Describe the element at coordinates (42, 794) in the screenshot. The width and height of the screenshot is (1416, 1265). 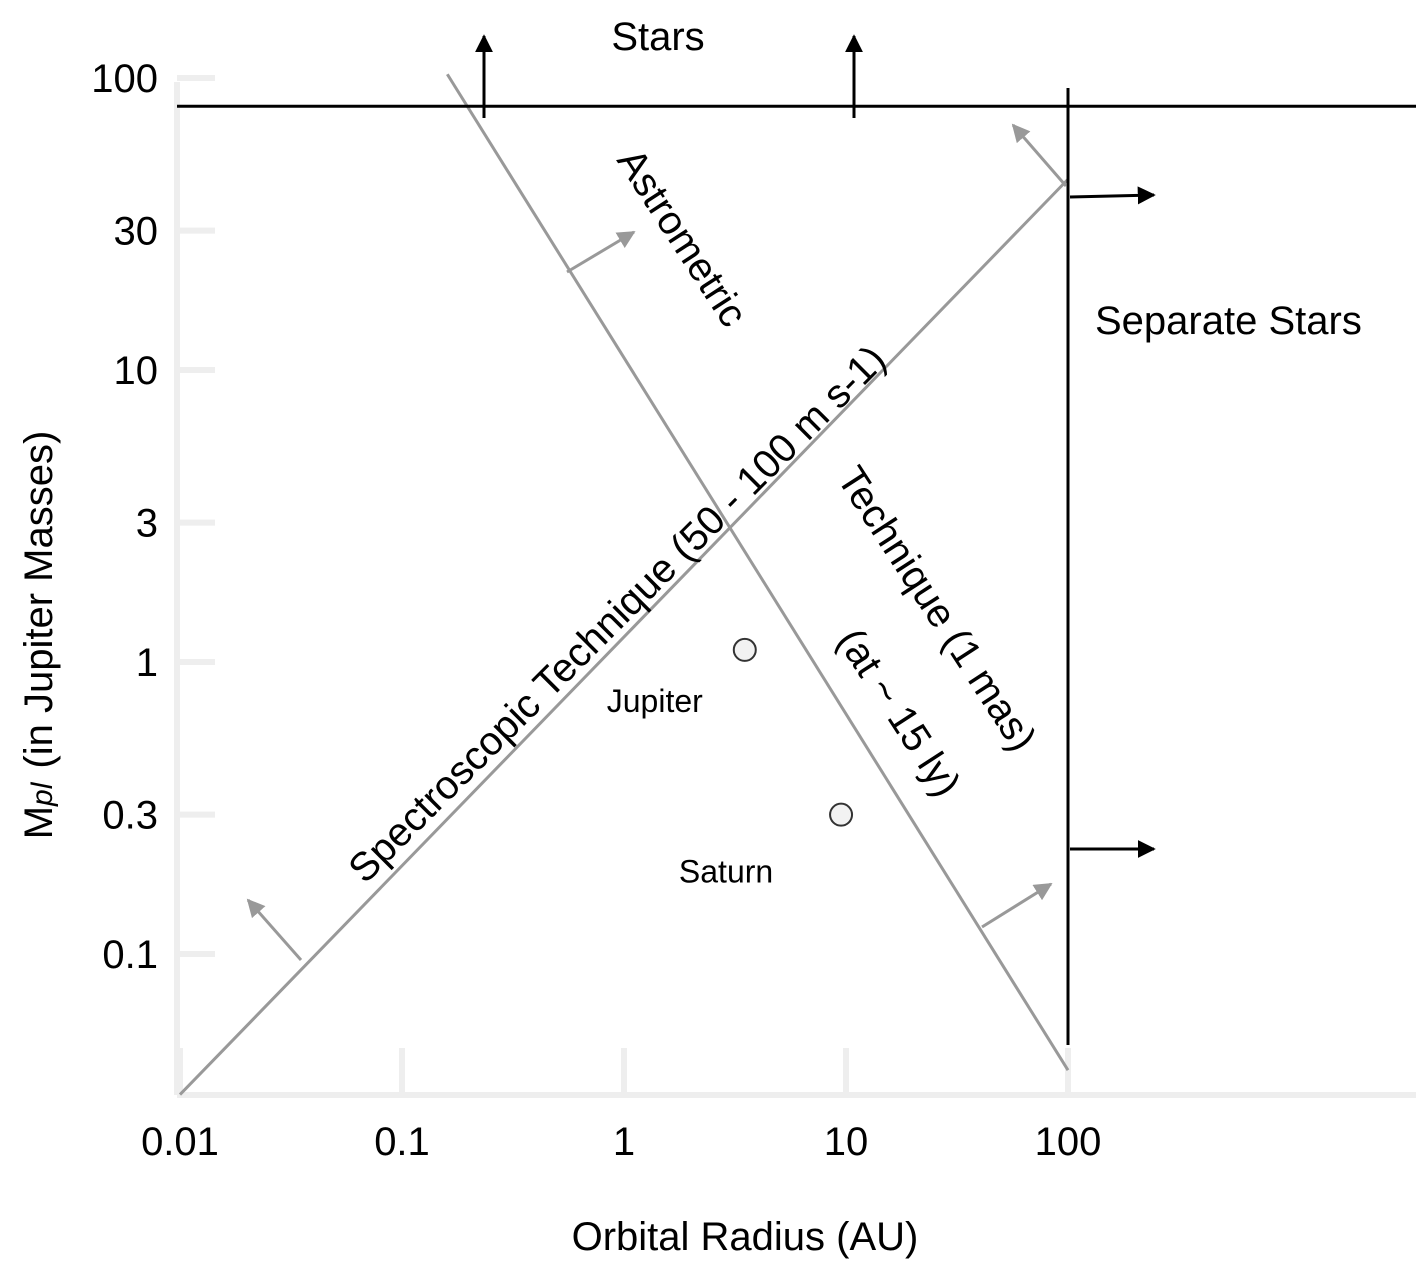
I see `y-axis-title-sub: pl` at that location.